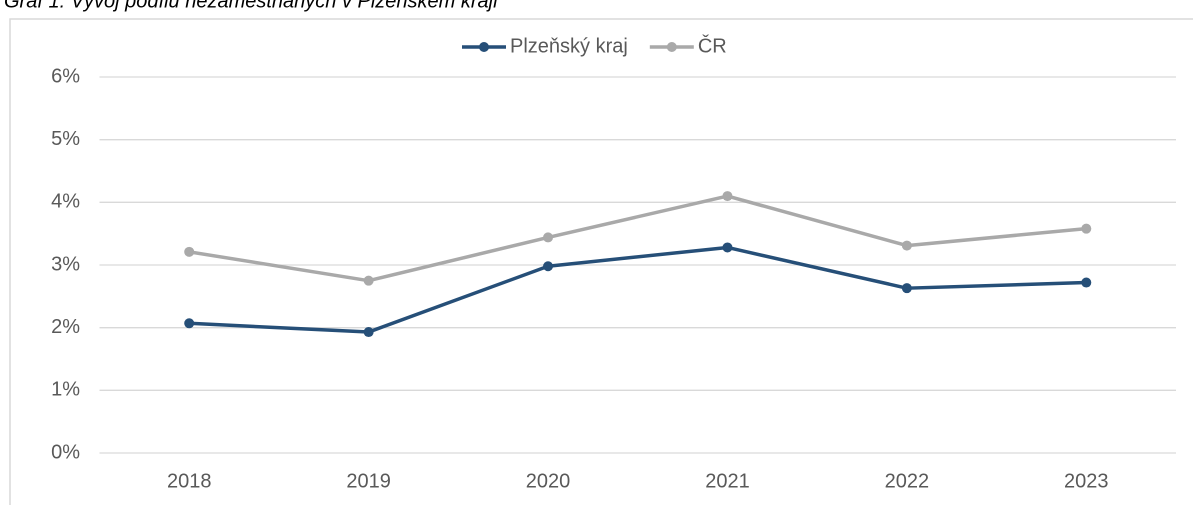  What do you see at coordinates (65, 139) in the screenshot?
I see `y-tick-label: 5%` at bounding box center [65, 139].